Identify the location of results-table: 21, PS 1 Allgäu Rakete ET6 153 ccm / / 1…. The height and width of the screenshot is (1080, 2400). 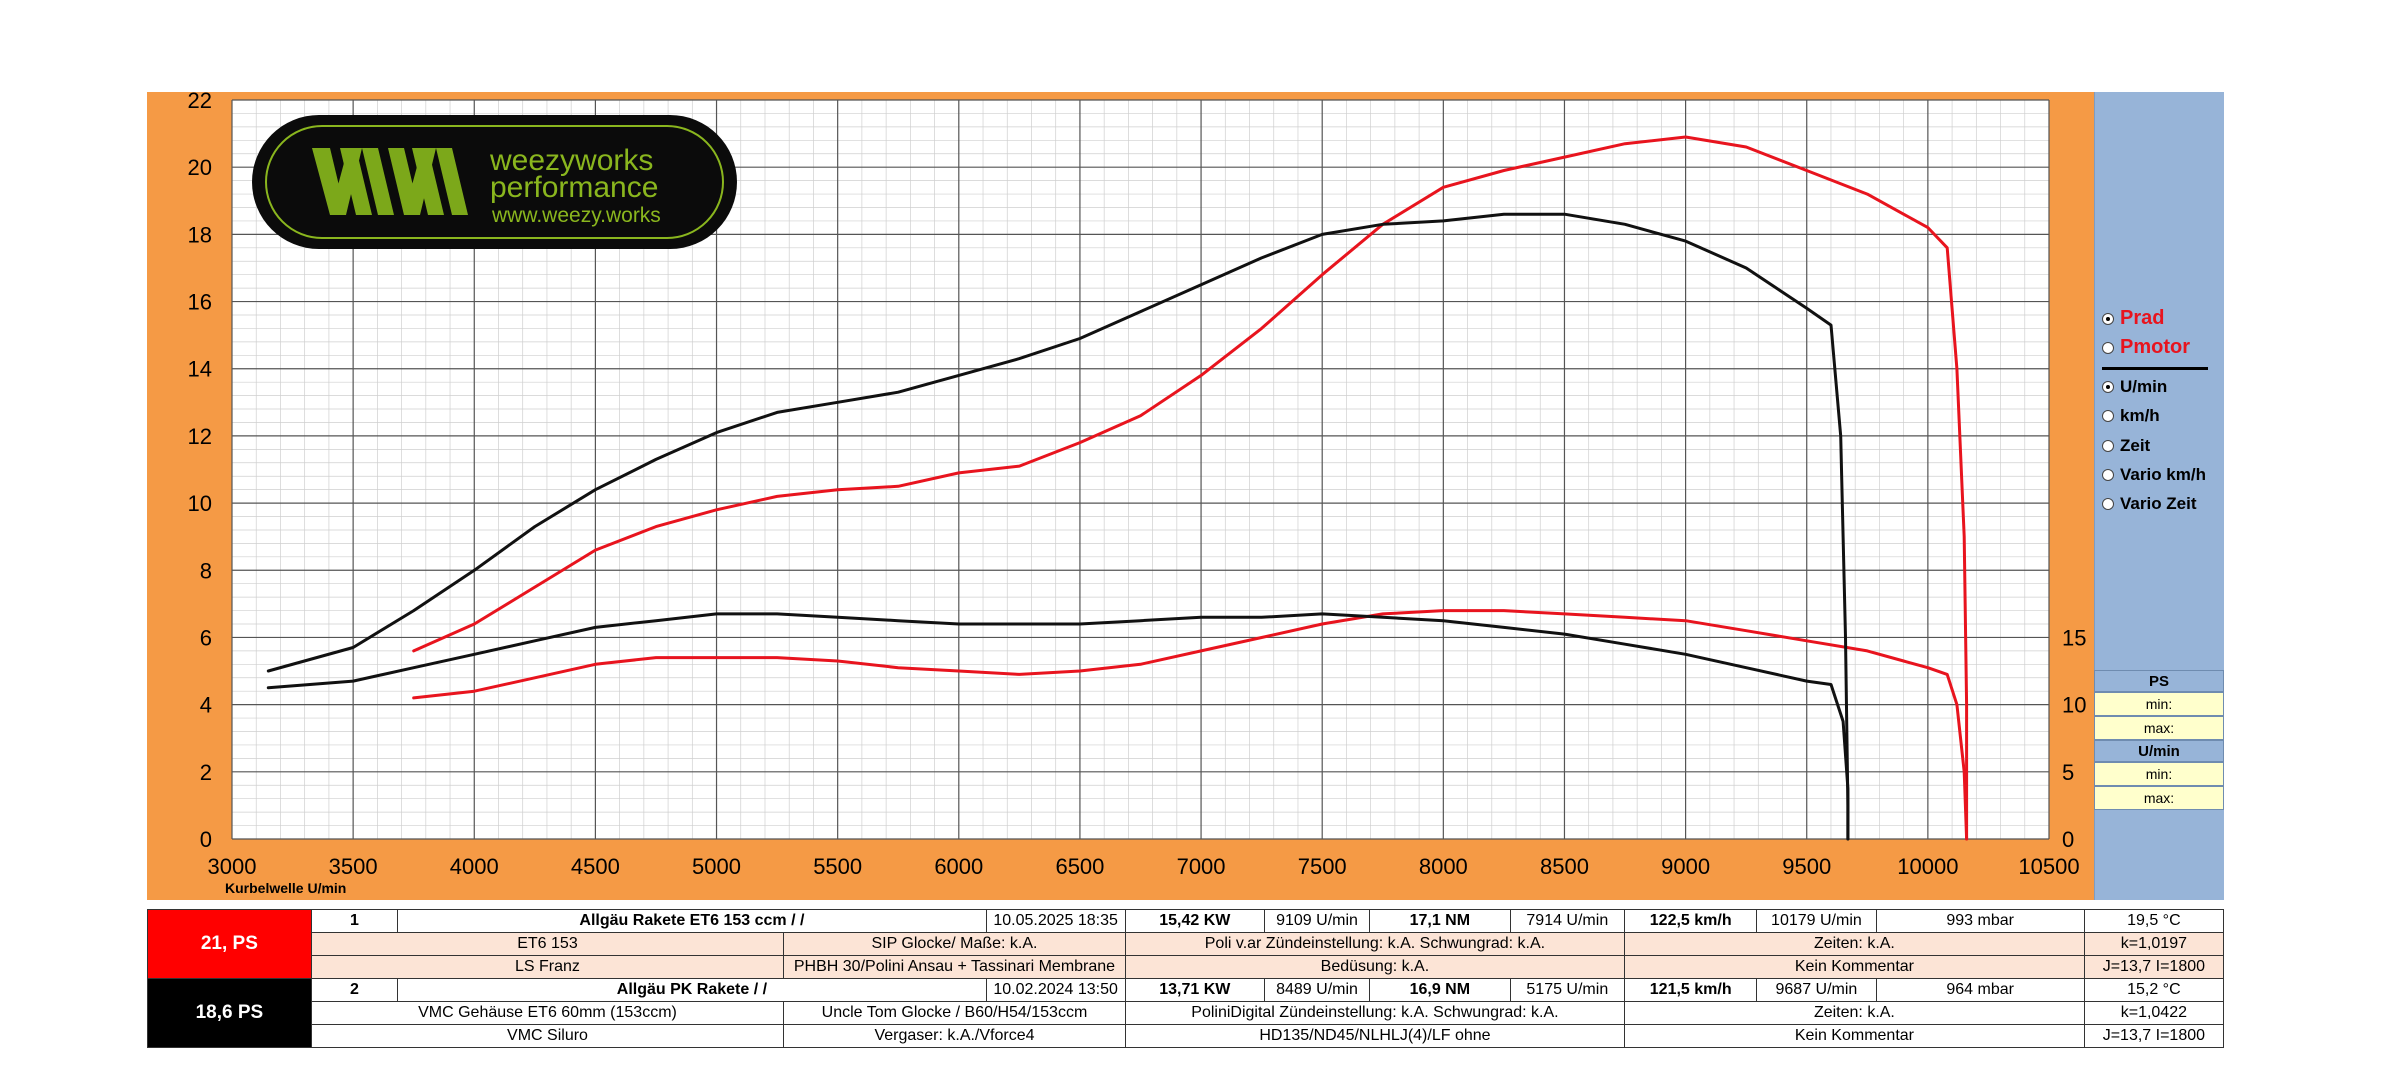
(1186, 978).